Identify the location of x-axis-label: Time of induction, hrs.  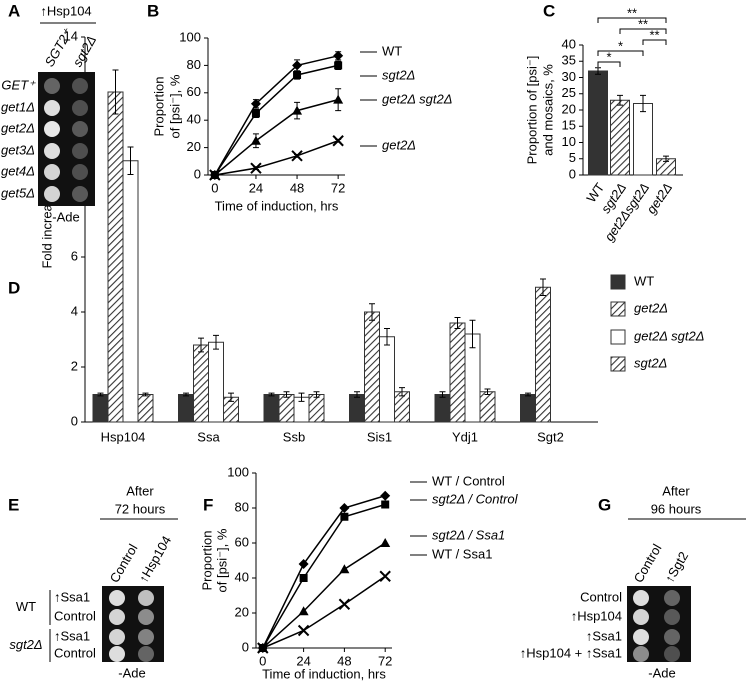
(277, 205).